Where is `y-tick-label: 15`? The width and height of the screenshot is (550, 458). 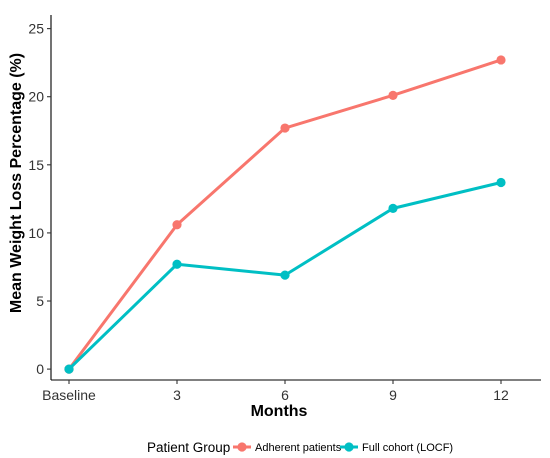
y-tick-label: 15 is located at coordinates (36, 165).